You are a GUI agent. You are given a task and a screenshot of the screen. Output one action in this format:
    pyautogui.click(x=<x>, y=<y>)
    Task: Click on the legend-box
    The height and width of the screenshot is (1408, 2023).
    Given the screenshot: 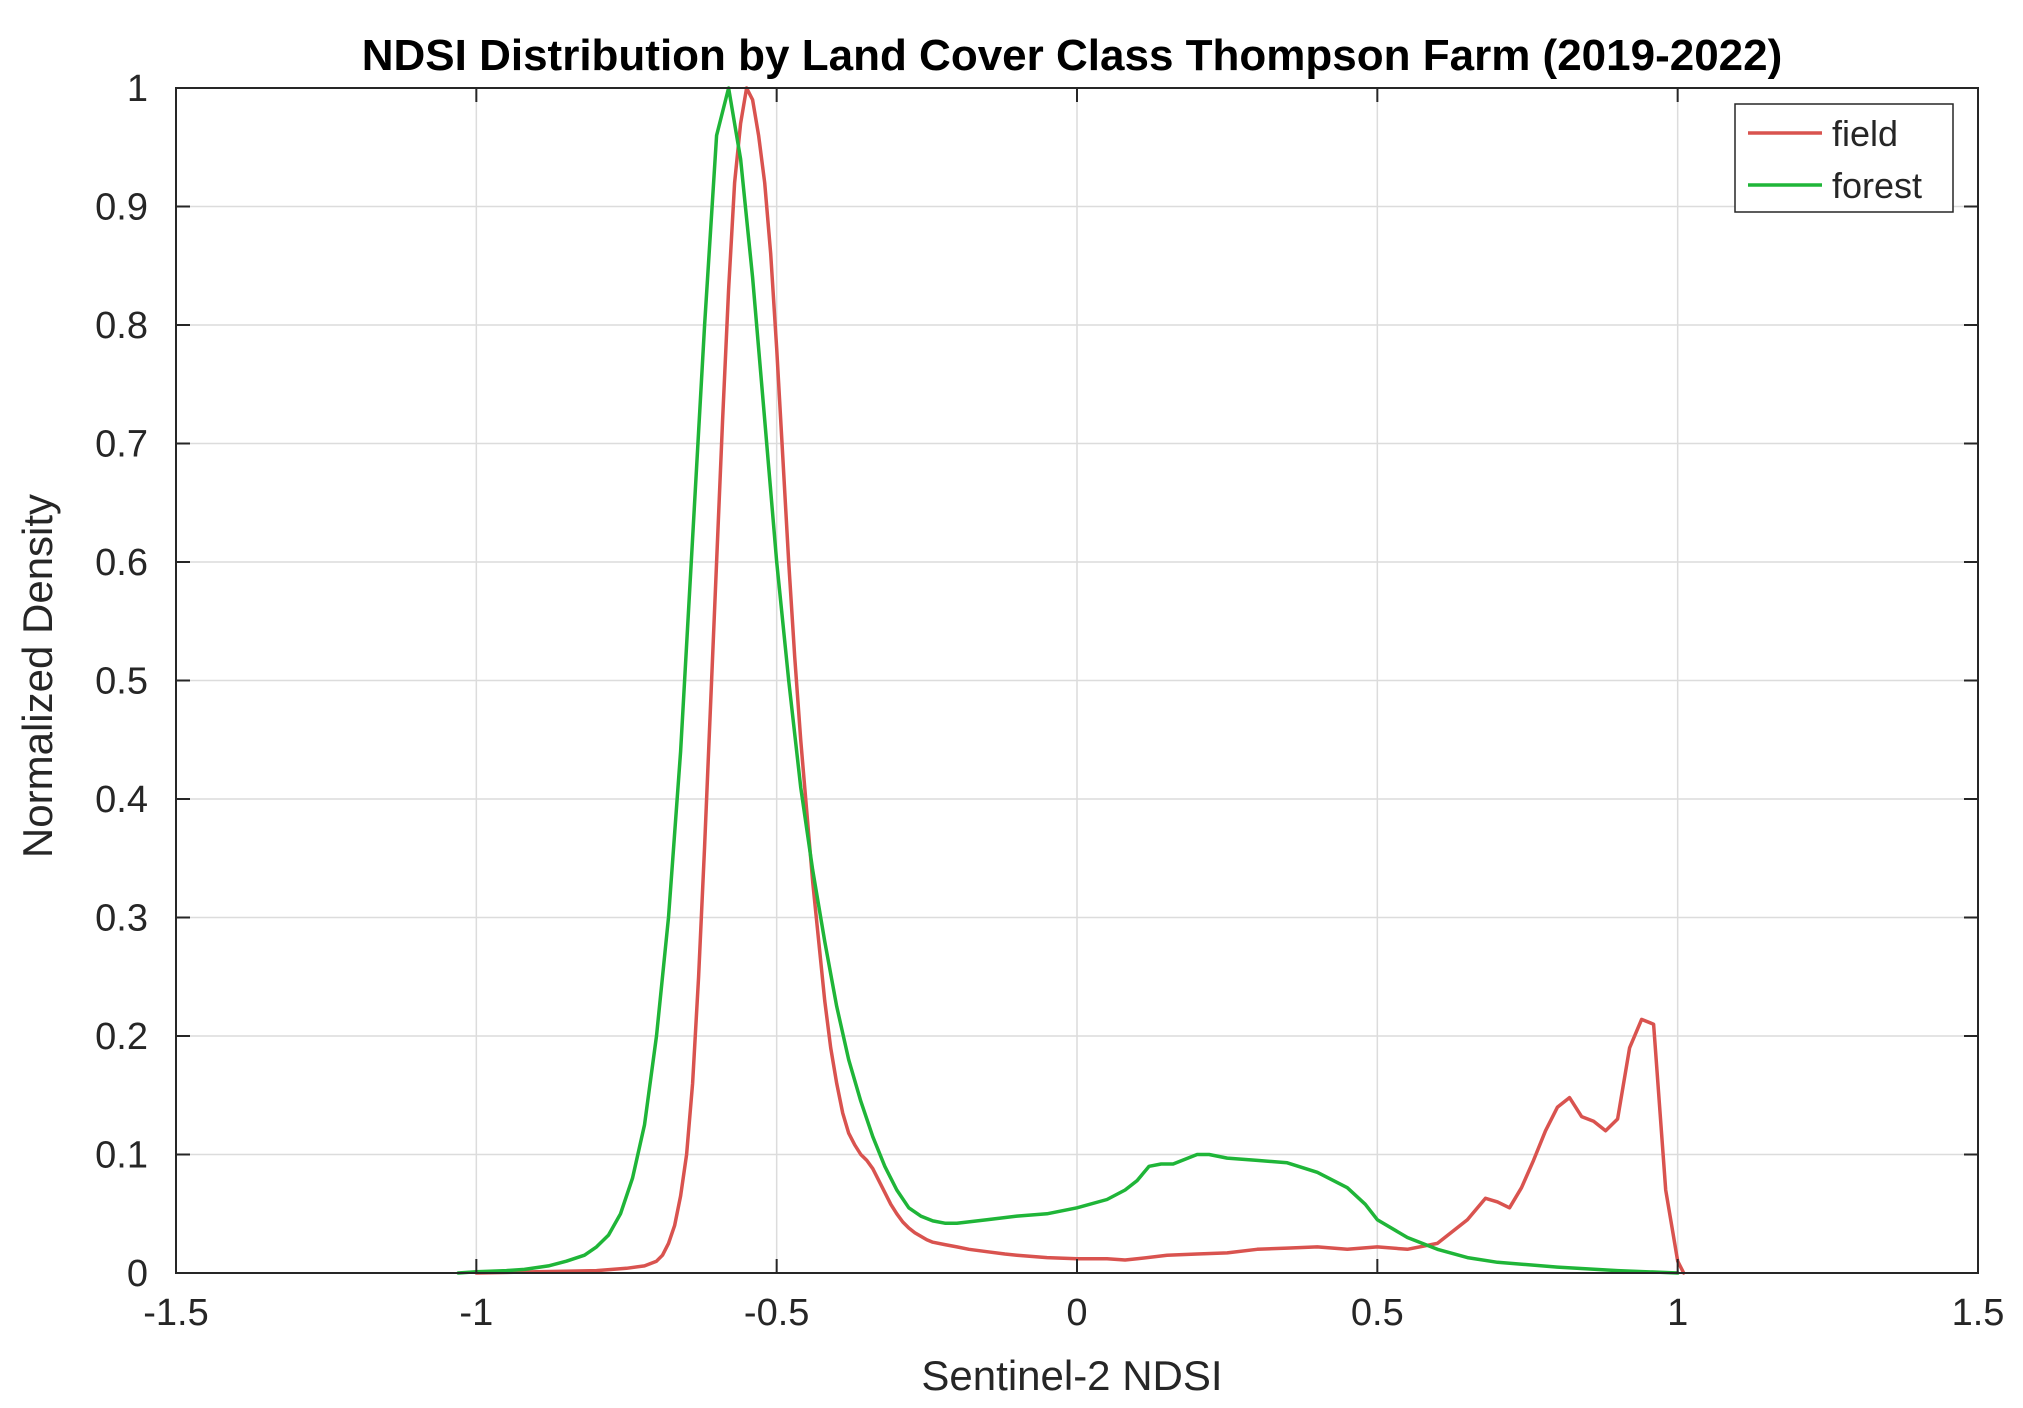 What is the action you would take?
    pyautogui.click(x=1844, y=158)
    